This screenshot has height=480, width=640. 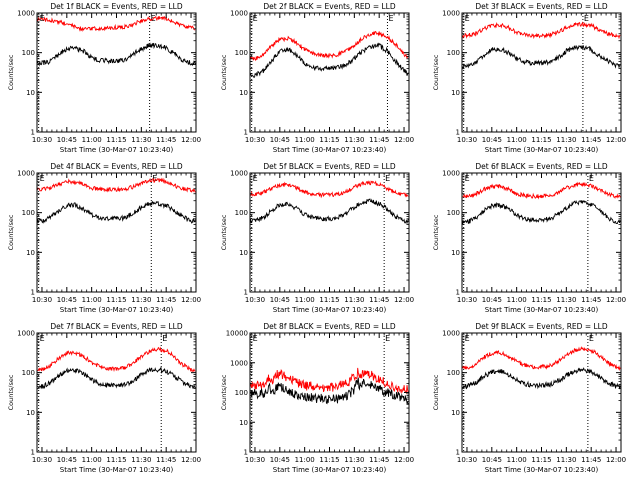 What do you see at coordinates (541, 326) in the screenshot?
I see `panel-title: Det 9f BLACK = Events, RED = LLD` at bounding box center [541, 326].